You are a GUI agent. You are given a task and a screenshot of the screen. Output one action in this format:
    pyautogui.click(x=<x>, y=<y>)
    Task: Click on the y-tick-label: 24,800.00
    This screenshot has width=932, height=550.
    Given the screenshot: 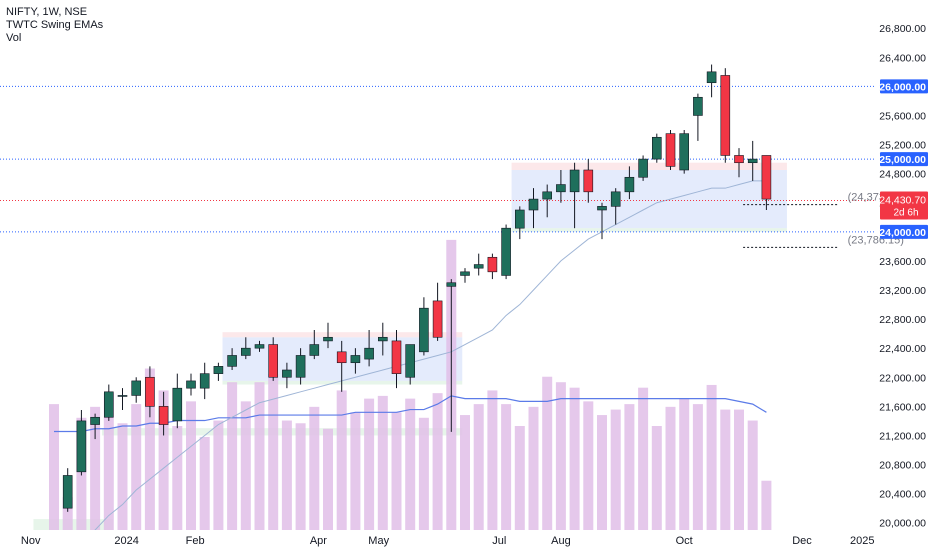 What is the action you would take?
    pyautogui.click(x=902, y=175)
    